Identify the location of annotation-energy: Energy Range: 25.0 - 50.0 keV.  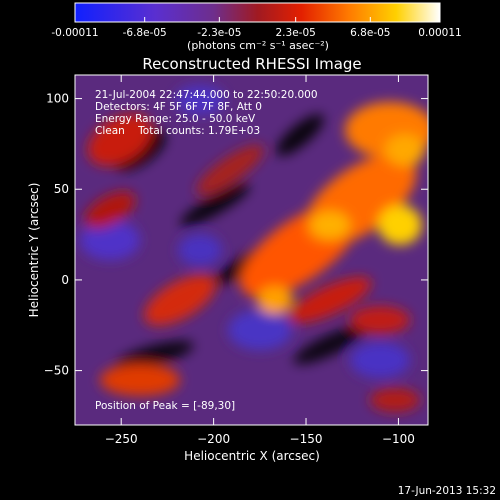
(175, 119).